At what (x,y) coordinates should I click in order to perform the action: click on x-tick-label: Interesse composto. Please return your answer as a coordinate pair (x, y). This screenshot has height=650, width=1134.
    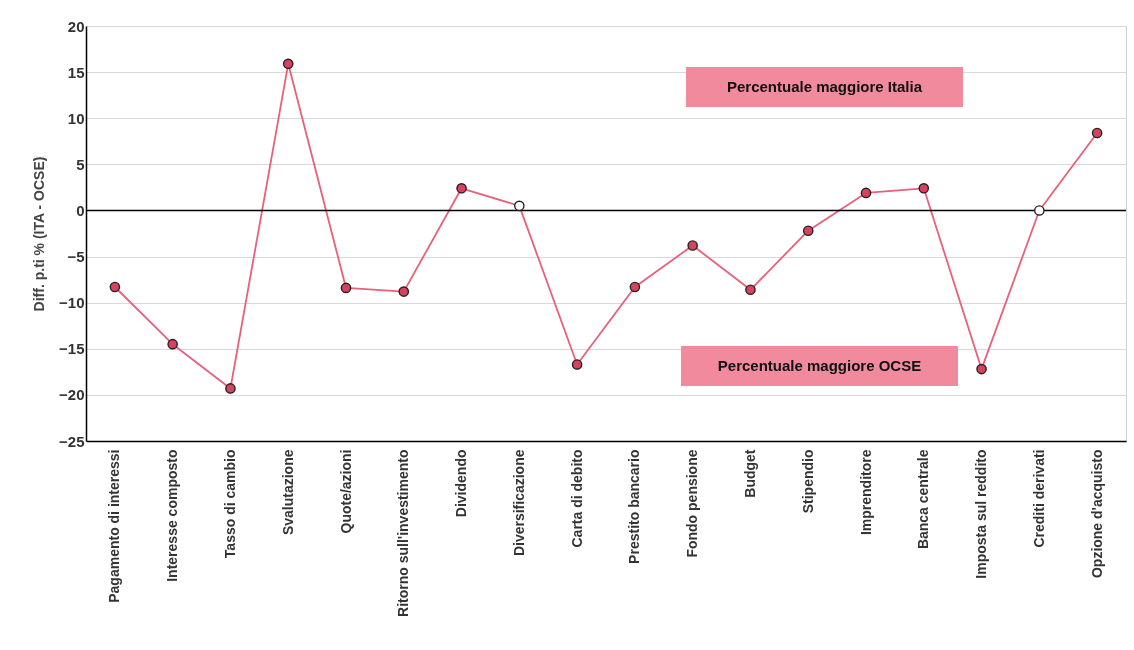
    Looking at the image, I should click on (172, 515).